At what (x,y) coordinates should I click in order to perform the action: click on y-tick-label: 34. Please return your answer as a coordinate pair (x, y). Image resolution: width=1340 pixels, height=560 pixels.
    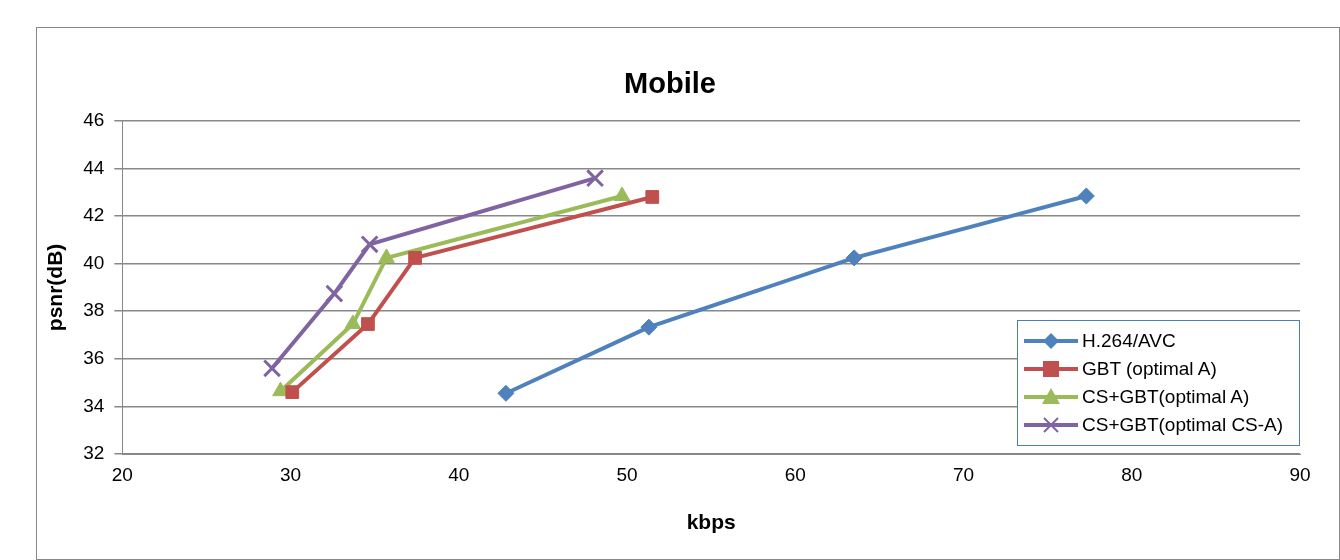
    Looking at the image, I should click on (94, 405).